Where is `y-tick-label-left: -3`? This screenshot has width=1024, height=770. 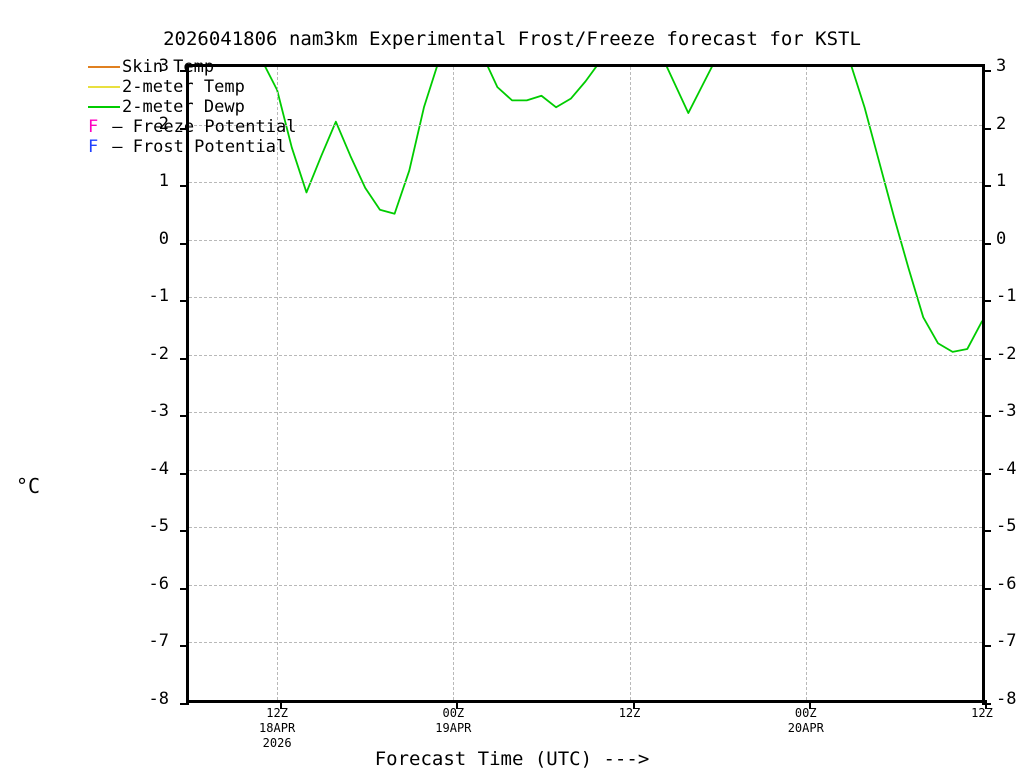
y-tick-label-left: -3 is located at coordinates (158, 411).